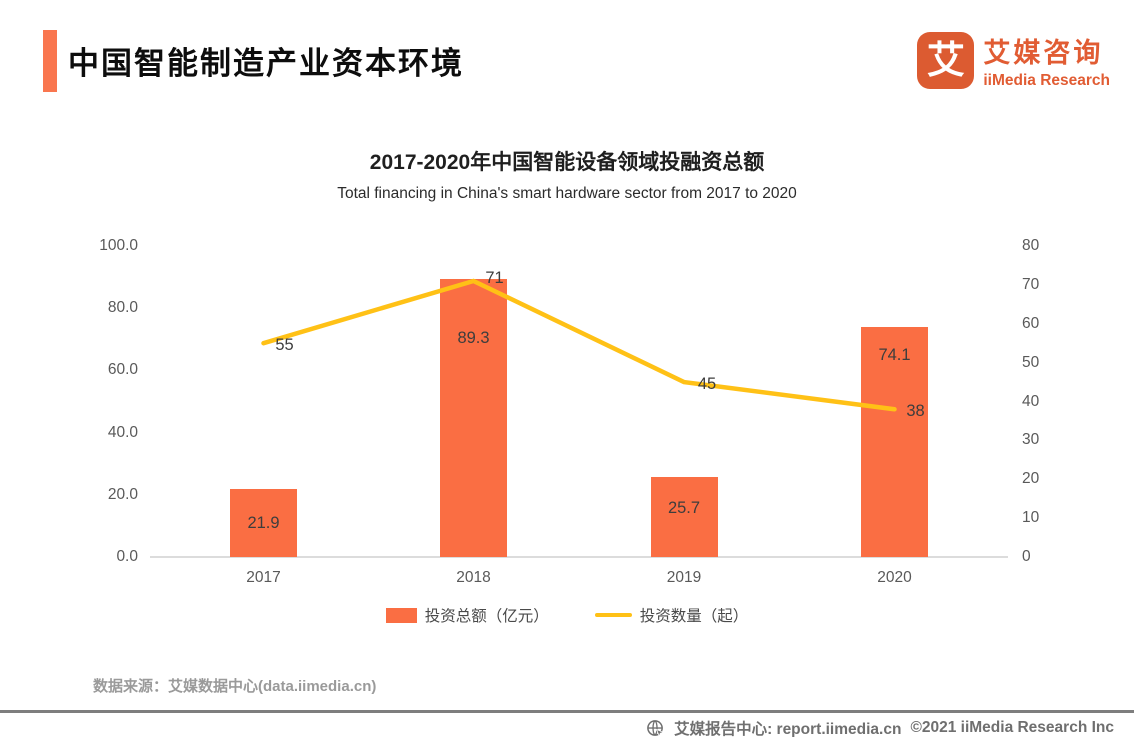  I want to click on right-axis-tick: 60, so click(1031, 323).